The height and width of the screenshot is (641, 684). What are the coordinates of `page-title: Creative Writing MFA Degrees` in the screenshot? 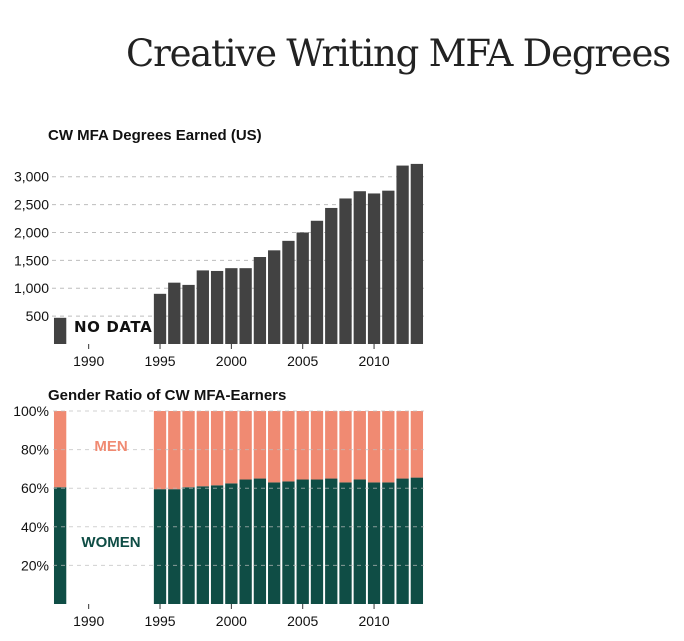 It's located at (398, 53).